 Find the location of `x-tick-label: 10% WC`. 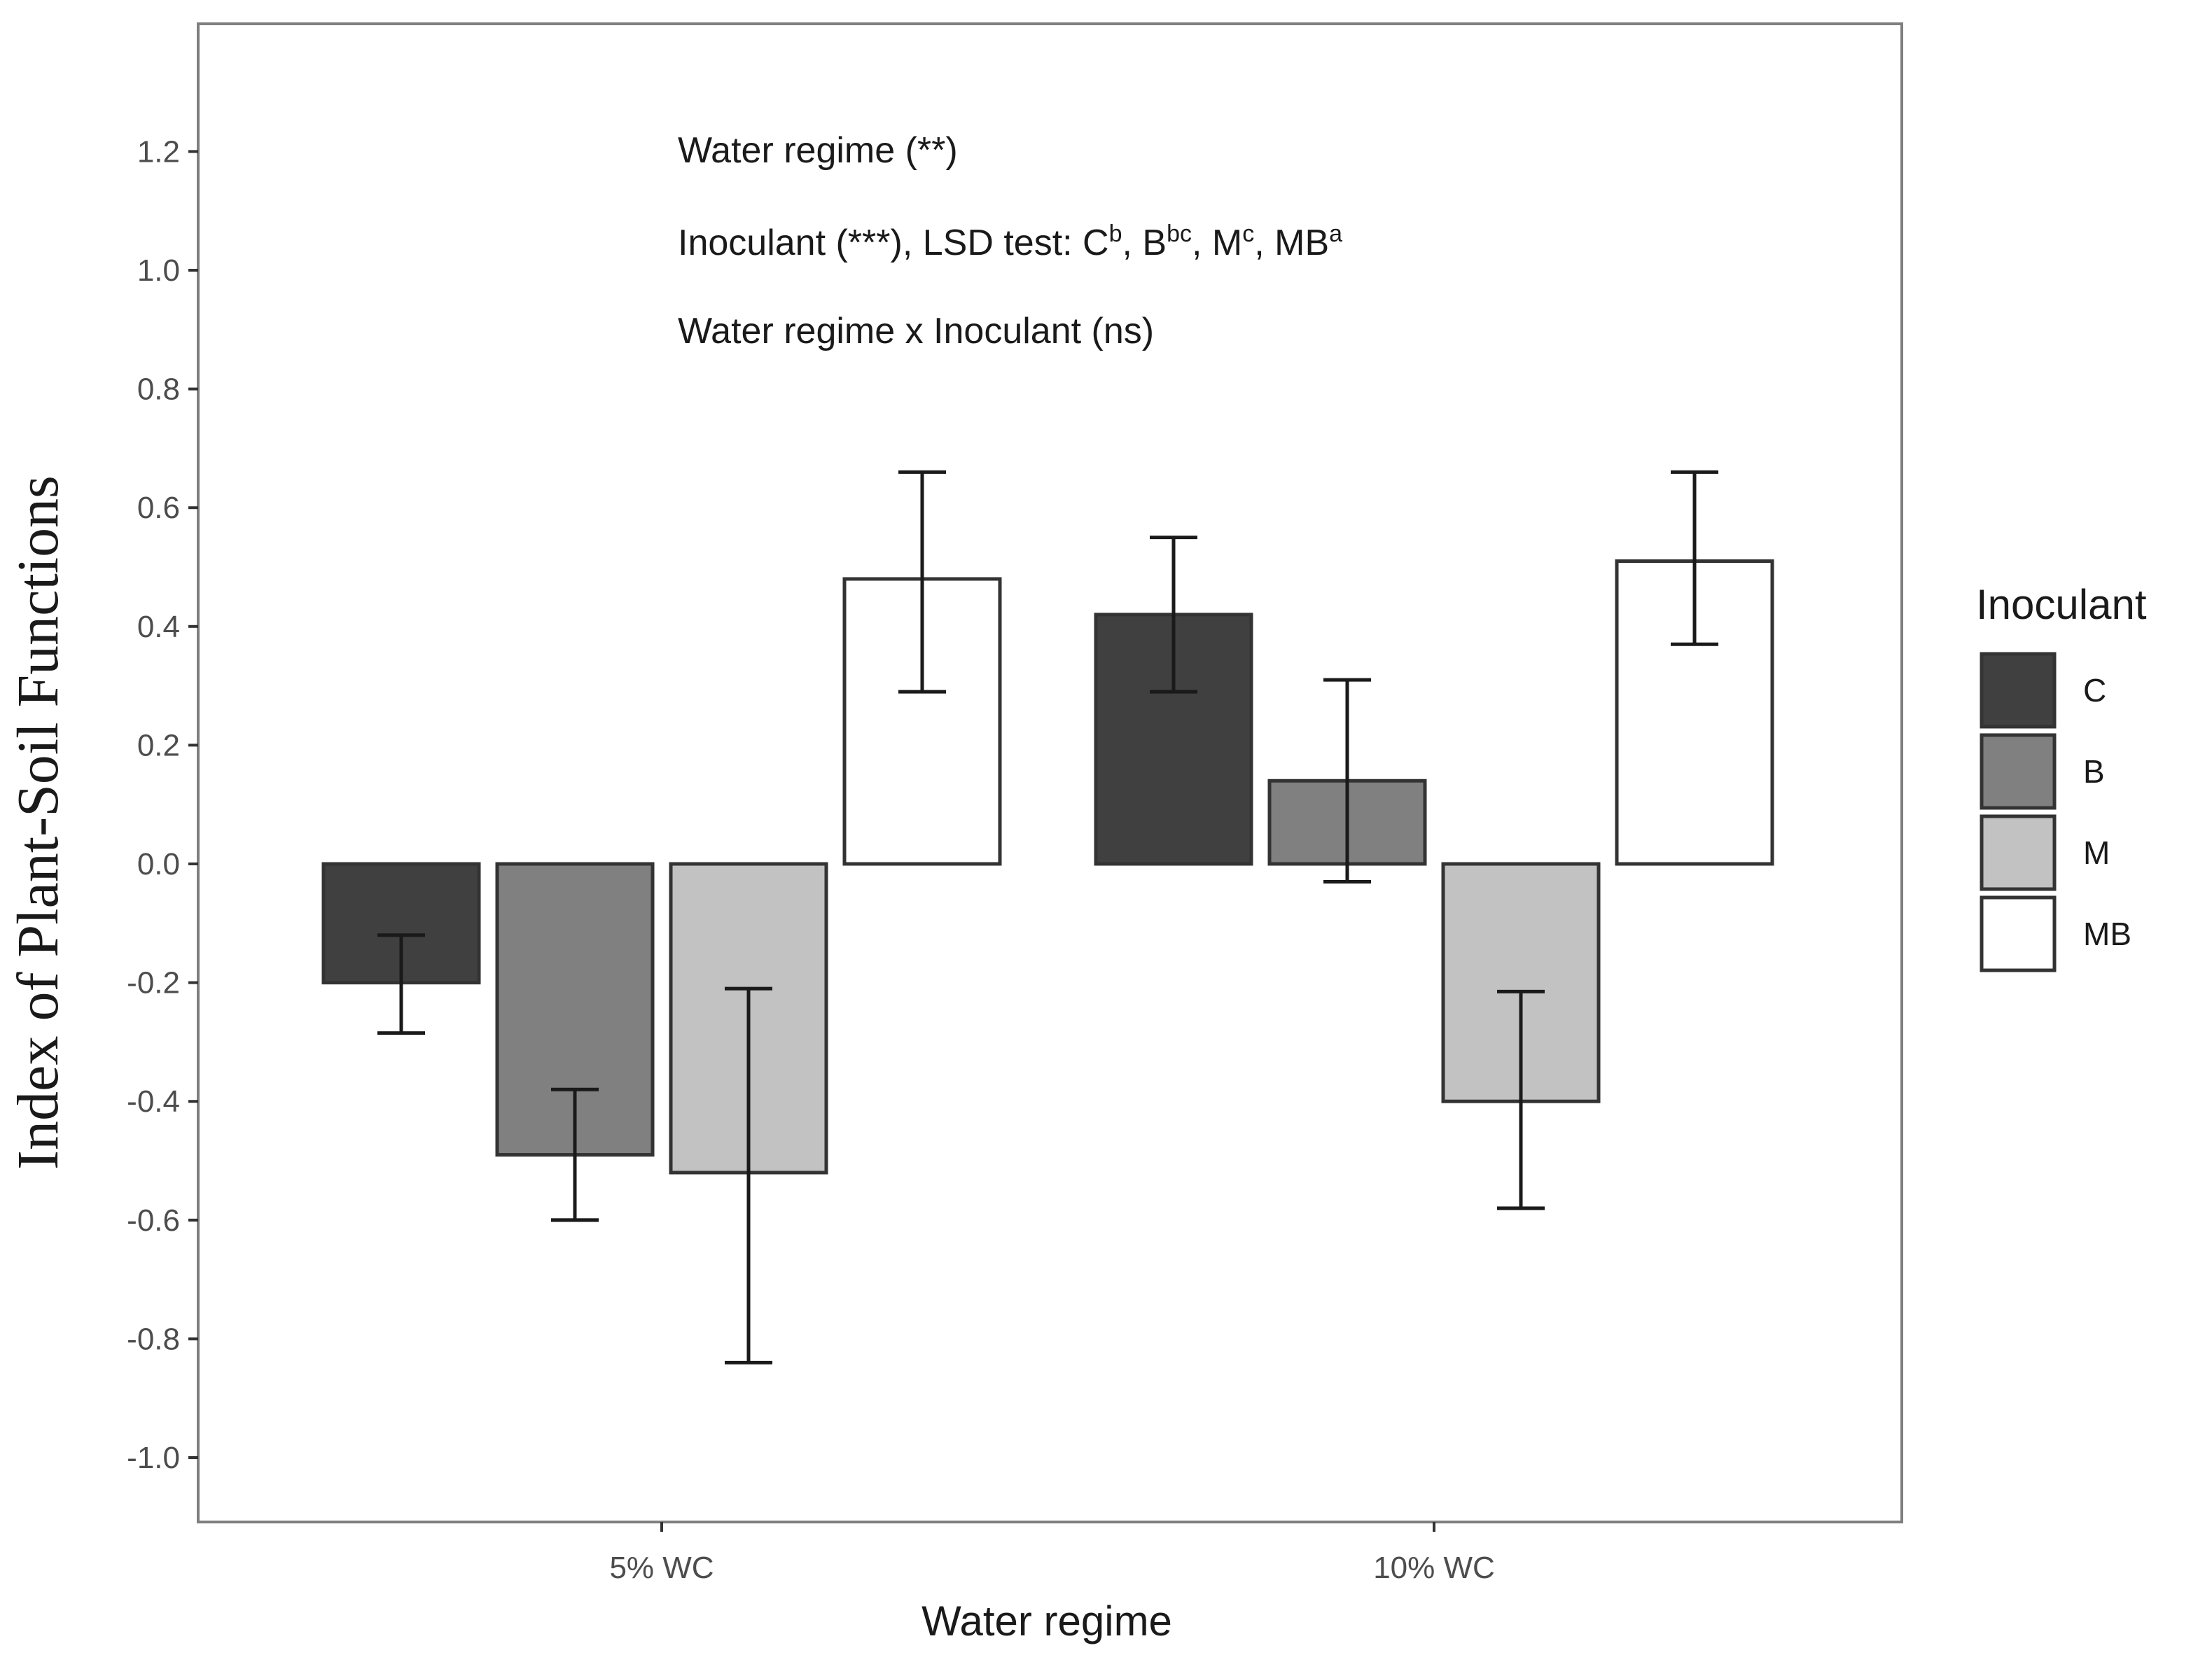

x-tick-label: 10% WC is located at coordinates (1434, 1568).